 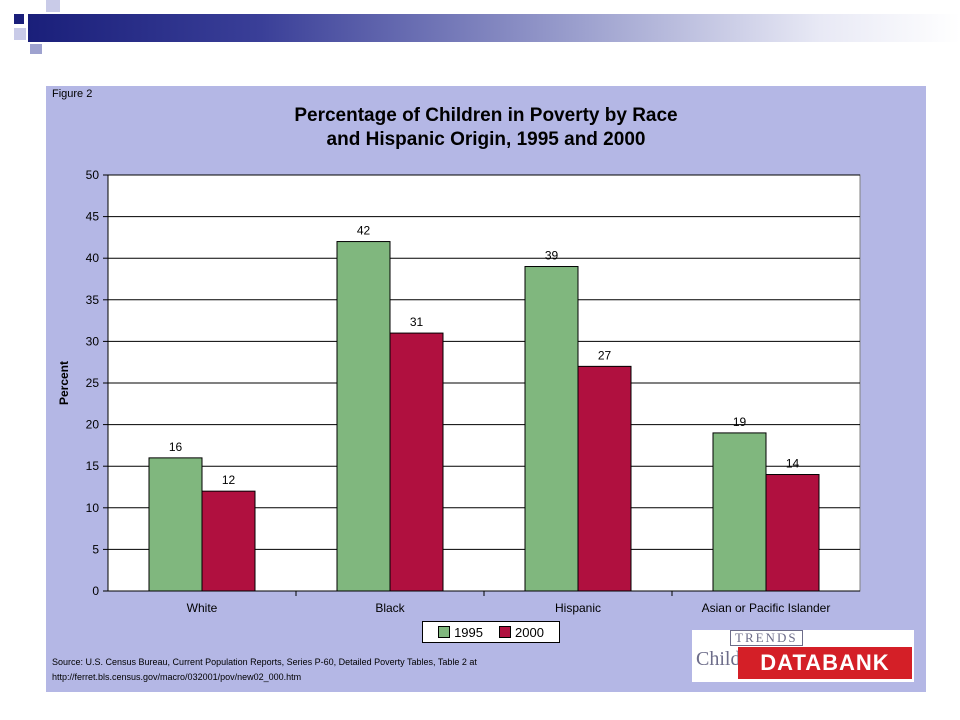 I want to click on data-label: 14, so click(x=793, y=464).